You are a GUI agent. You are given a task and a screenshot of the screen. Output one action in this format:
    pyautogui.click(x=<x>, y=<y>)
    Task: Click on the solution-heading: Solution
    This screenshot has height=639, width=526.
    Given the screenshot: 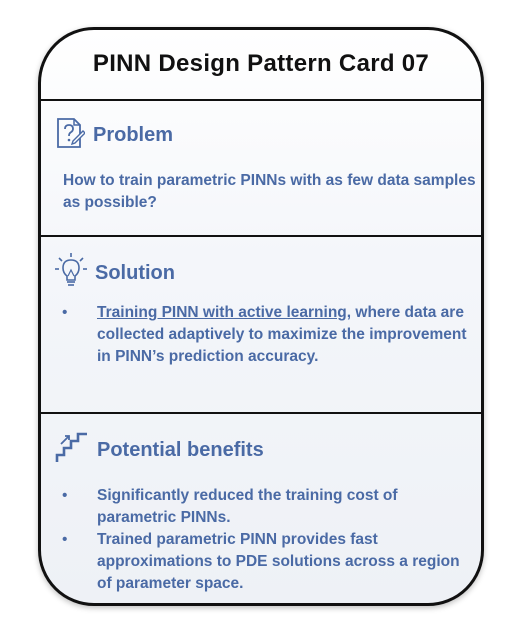 What is the action you would take?
    pyautogui.click(x=135, y=273)
    